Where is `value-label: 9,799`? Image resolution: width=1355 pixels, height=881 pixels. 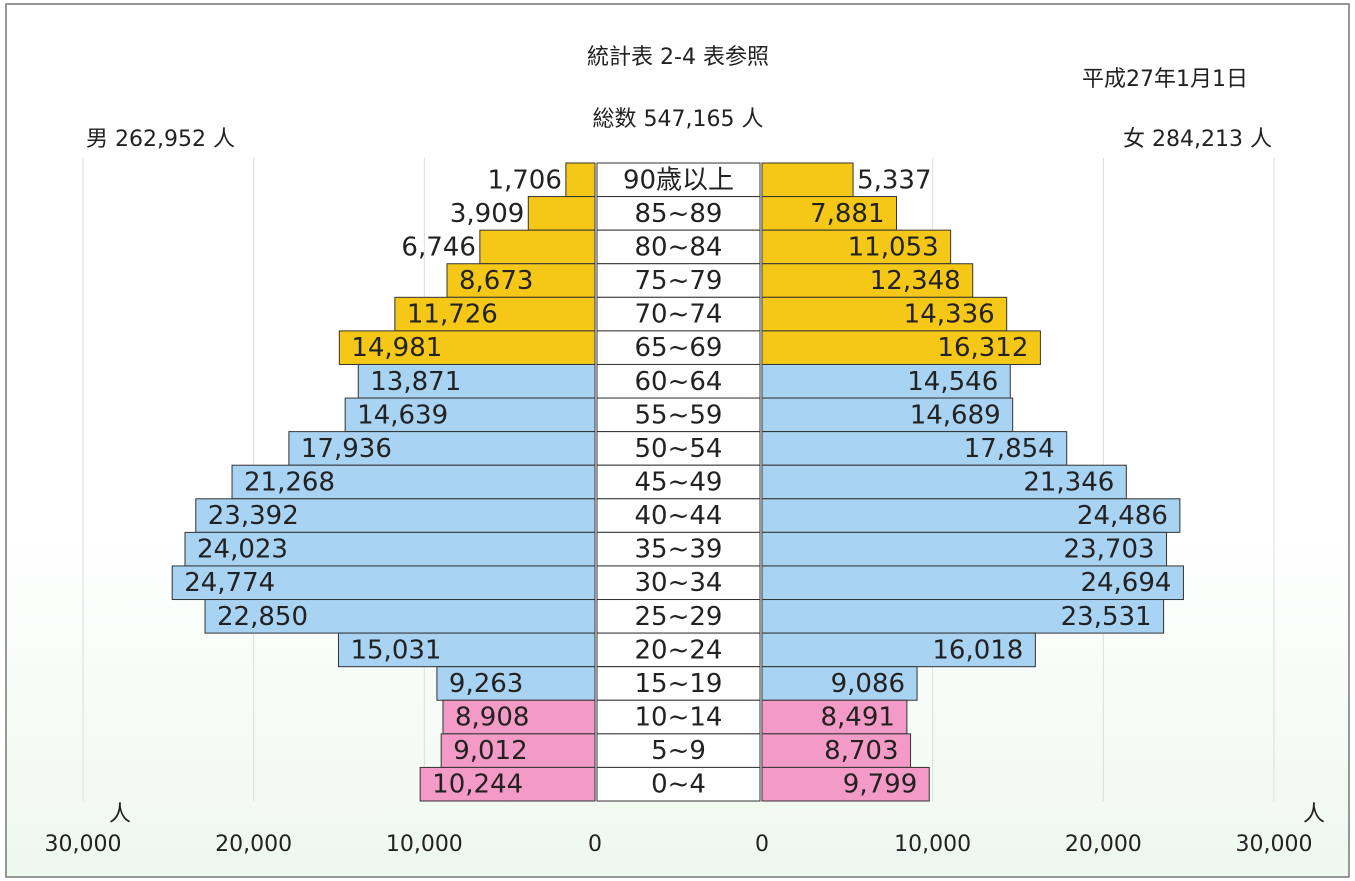
value-label: 9,799 is located at coordinates (880, 785).